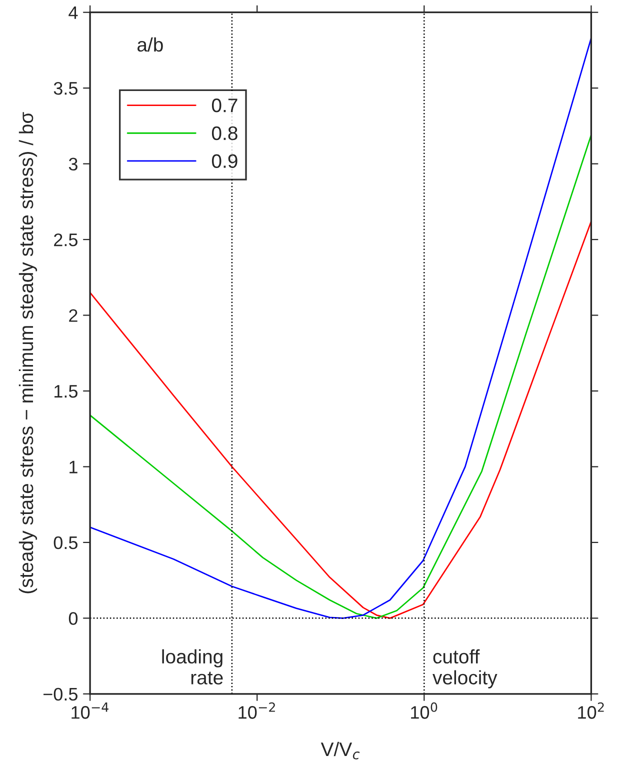 This screenshot has width=621, height=771. I want to click on x-tick-label: 10$^{2}$, so click(591, 710).